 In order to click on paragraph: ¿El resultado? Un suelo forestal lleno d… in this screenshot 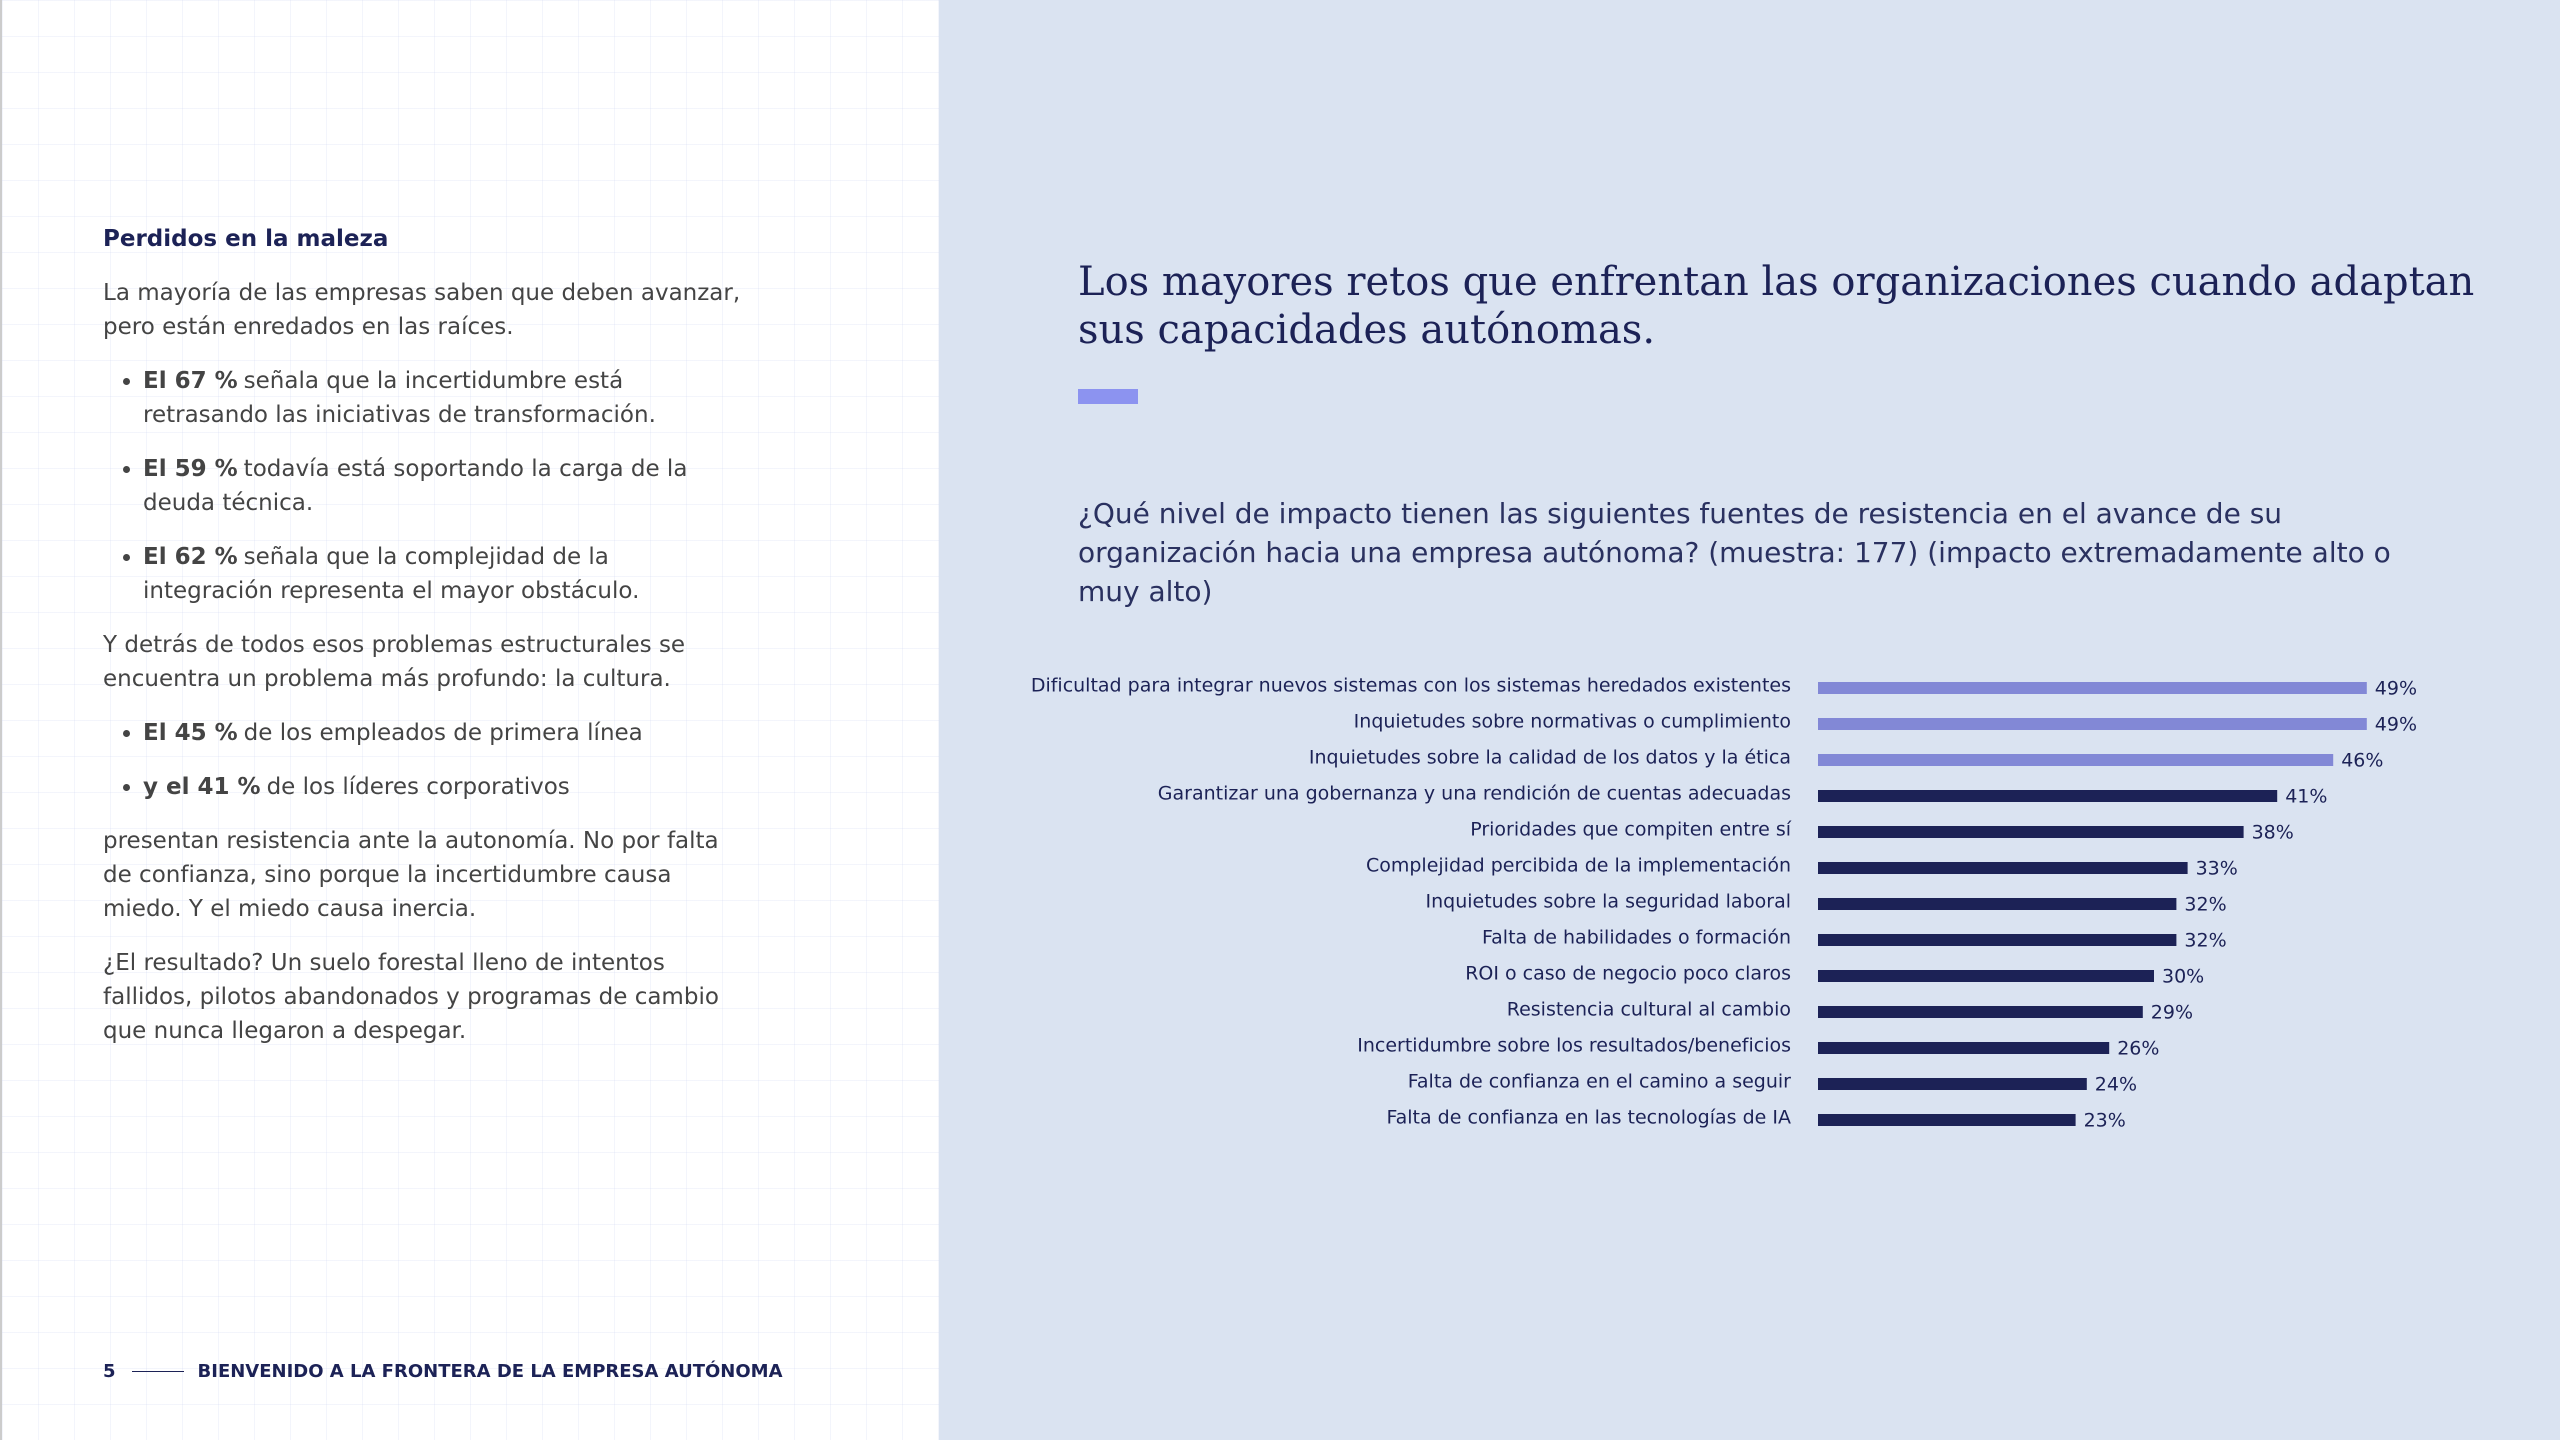, I will do `click(411, 997)`.